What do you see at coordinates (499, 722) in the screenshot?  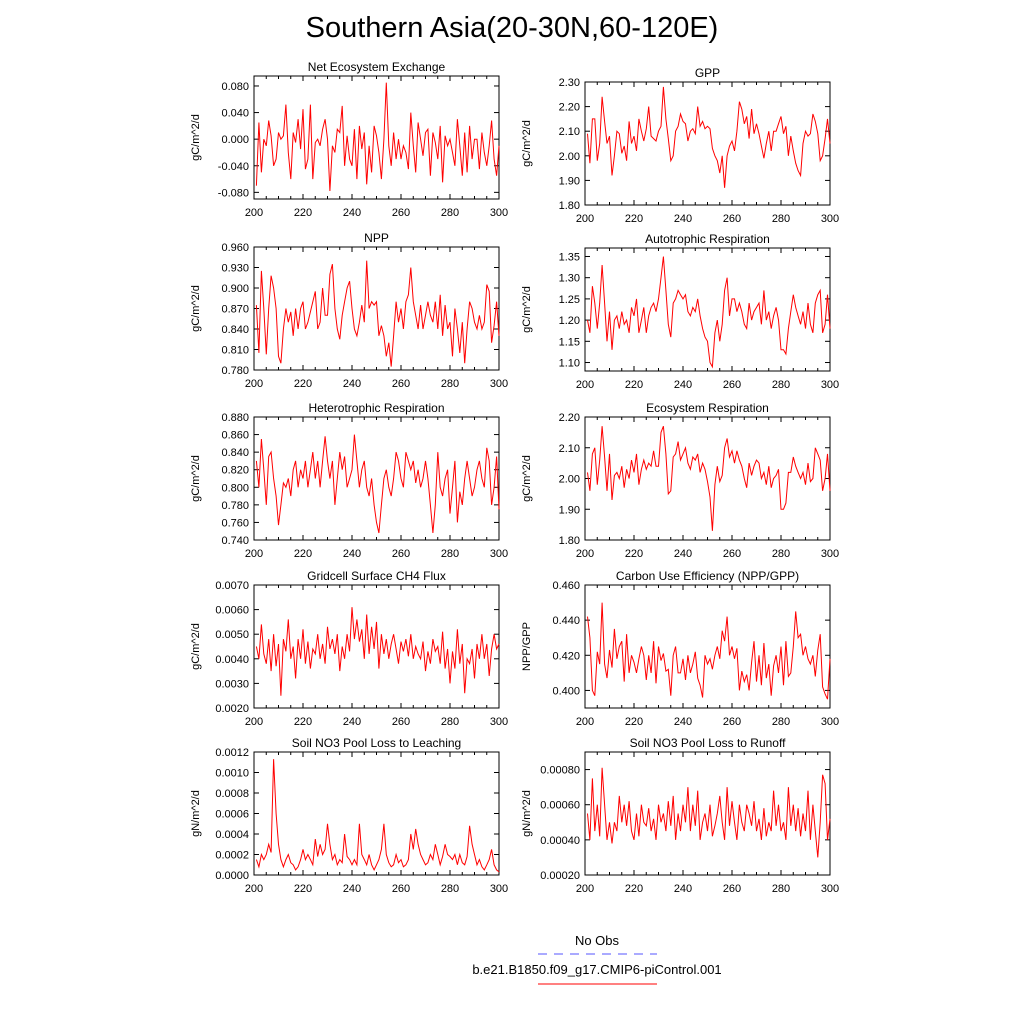 I see `panel-7-xtick-label: 300` at bounding box center [499, 722].